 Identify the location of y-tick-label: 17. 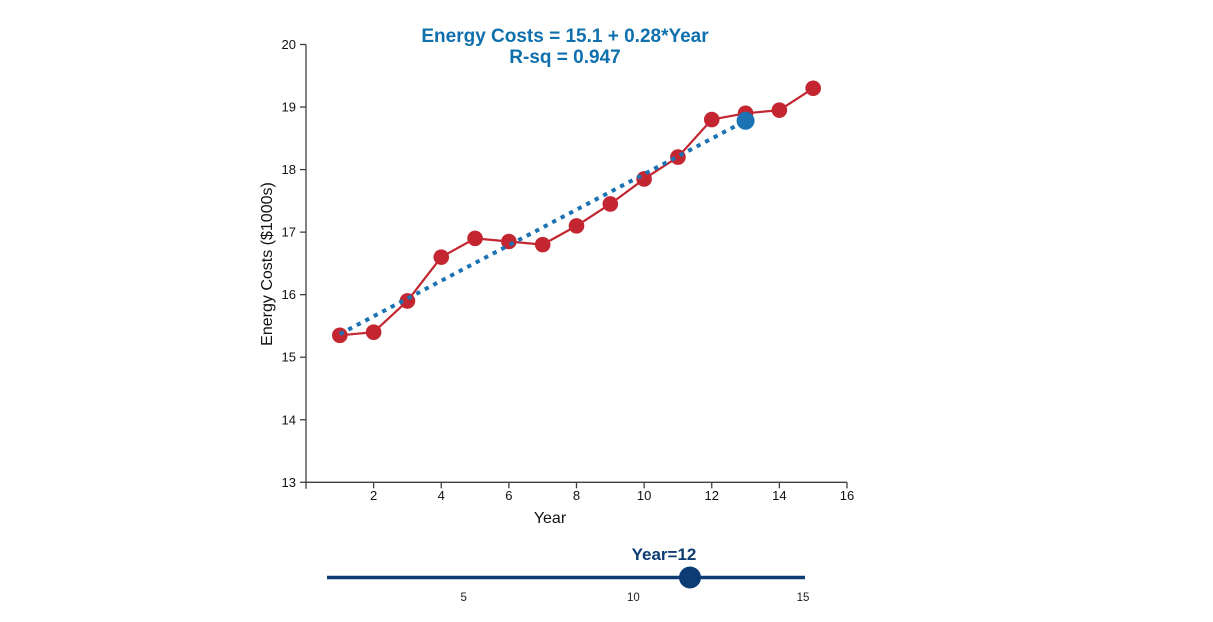
(289, 232).